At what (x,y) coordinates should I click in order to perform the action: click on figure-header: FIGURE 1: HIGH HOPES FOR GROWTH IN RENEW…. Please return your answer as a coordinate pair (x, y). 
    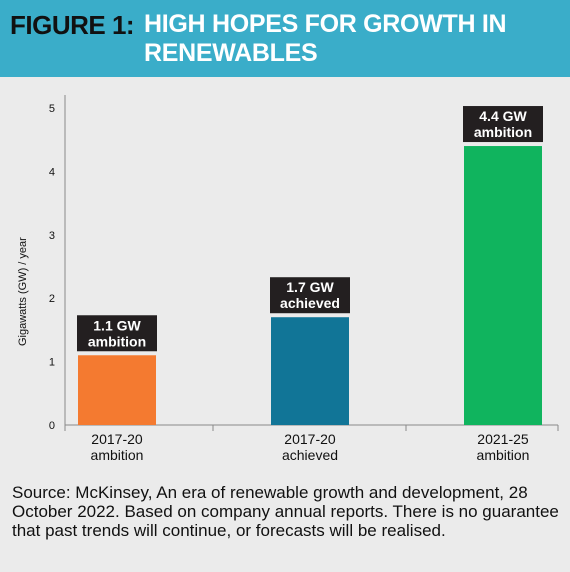
    Looking at the image, I should click on (285, 38).